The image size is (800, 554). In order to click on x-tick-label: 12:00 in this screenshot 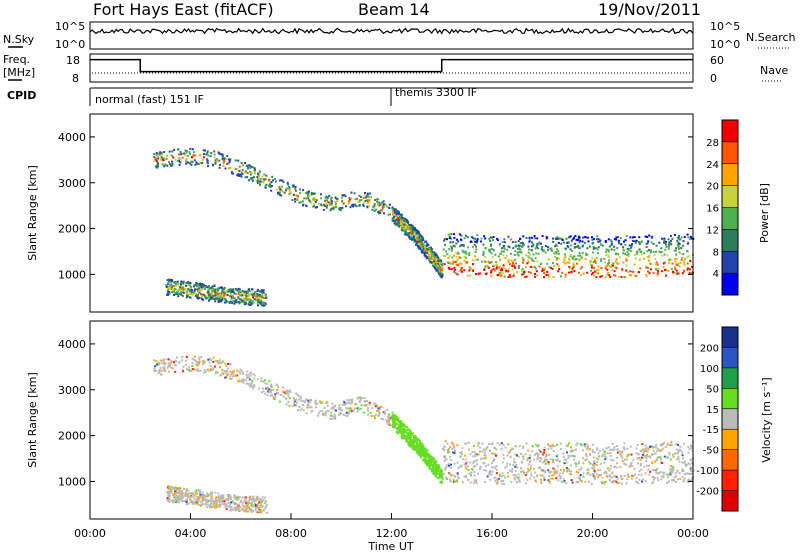, I will do `click(392, 533)`.